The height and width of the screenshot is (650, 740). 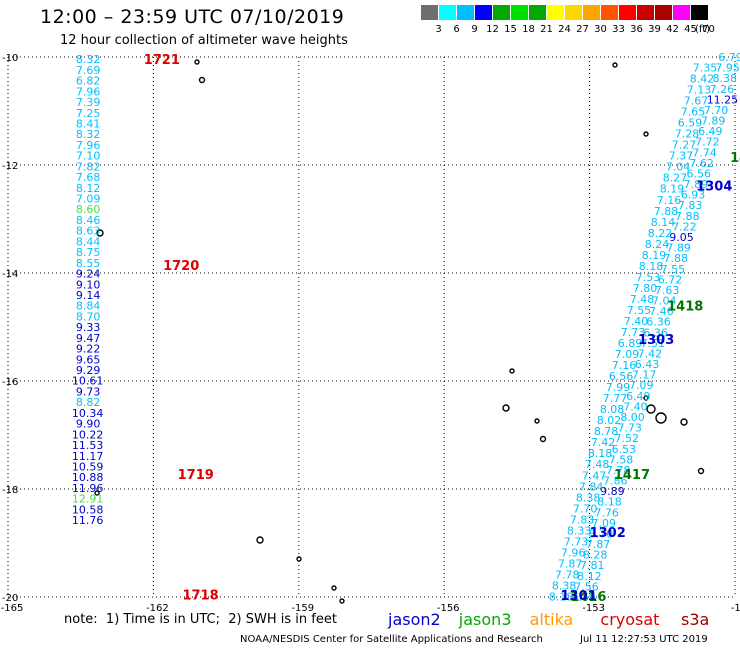 What do you see at coordinates (573, 552) in the screenshot?
I see `swh-value: 7.96` at bounding box center [573, 552].